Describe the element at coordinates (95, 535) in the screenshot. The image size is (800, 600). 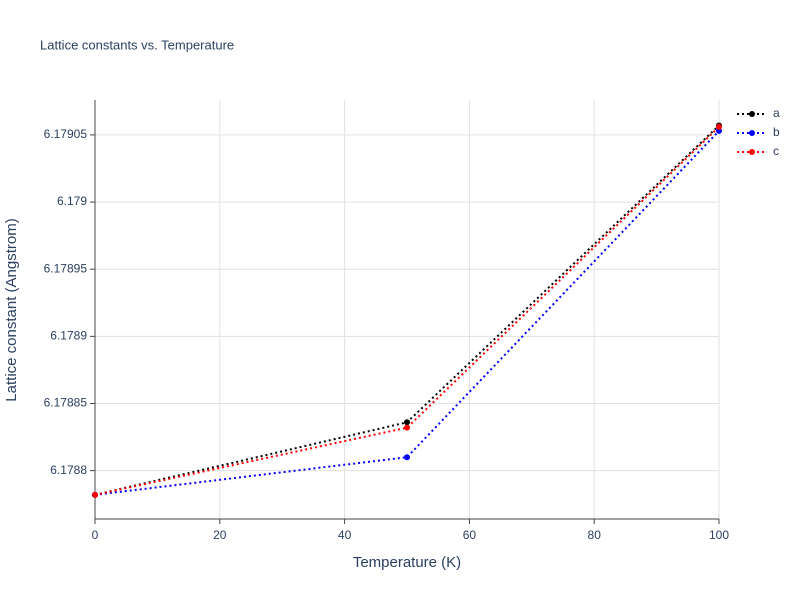
I see `x-tick-label: 0` at that location.